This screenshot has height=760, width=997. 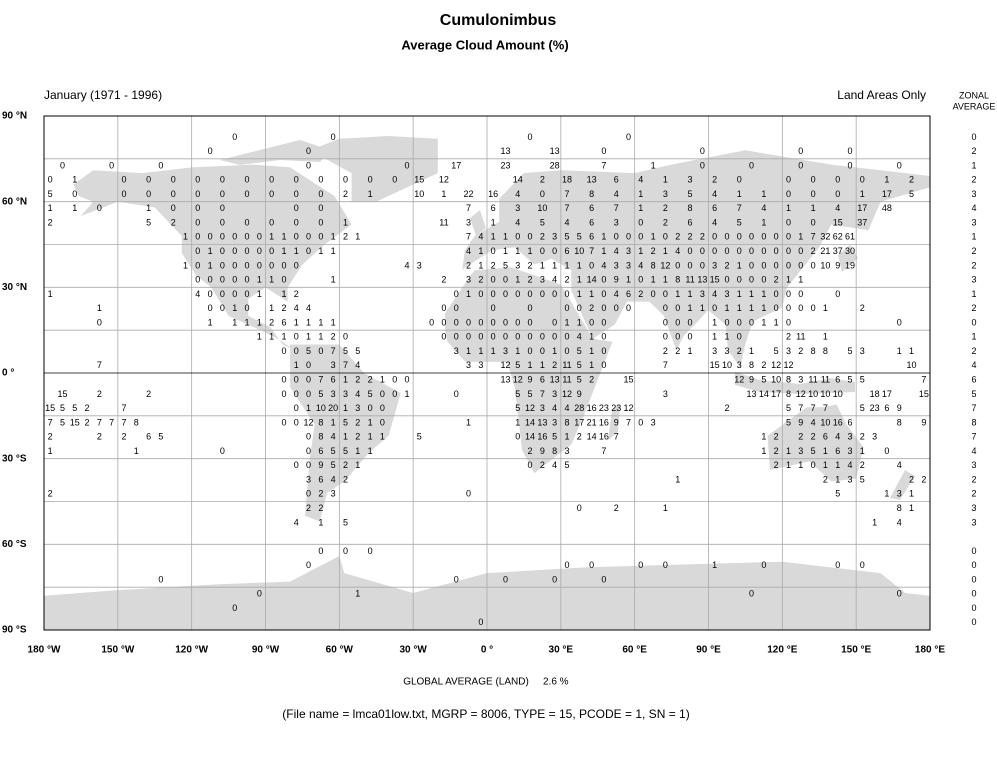 I want to click on y-tick-label: 90 °N, so click(x=14, y=116).